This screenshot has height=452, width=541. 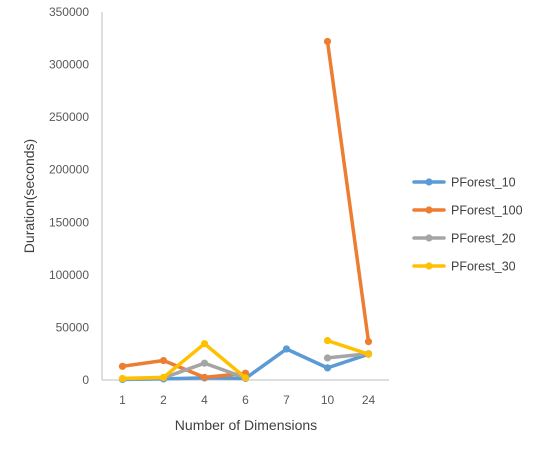 What do you see at coordinates (246, 425) in the screenshot?
I see `x-axis-title: Number of Dimensions` at bounding box center [246, 425].